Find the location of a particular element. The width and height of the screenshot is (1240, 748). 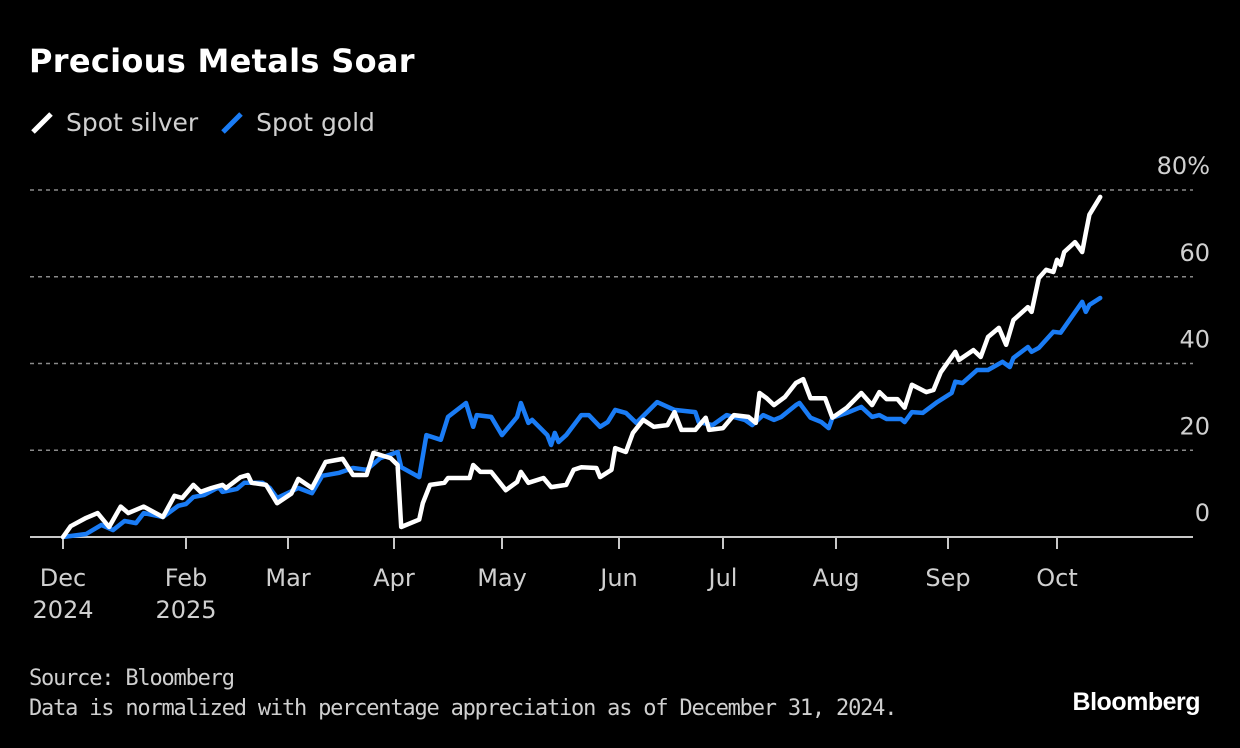

y-tick-label: 0 is located at coordinates (1202, 513).